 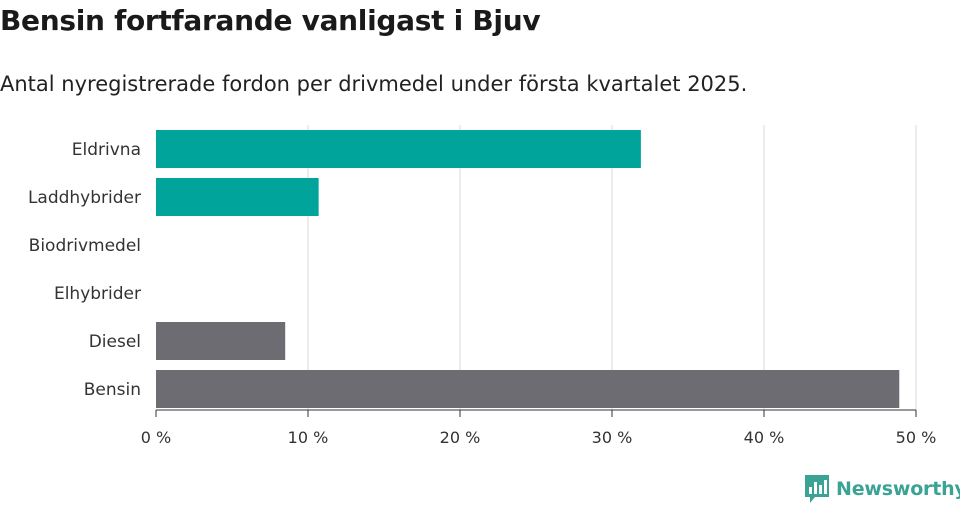 I want to click on category-label: Laddhybrider, so click(x=84, y=198).